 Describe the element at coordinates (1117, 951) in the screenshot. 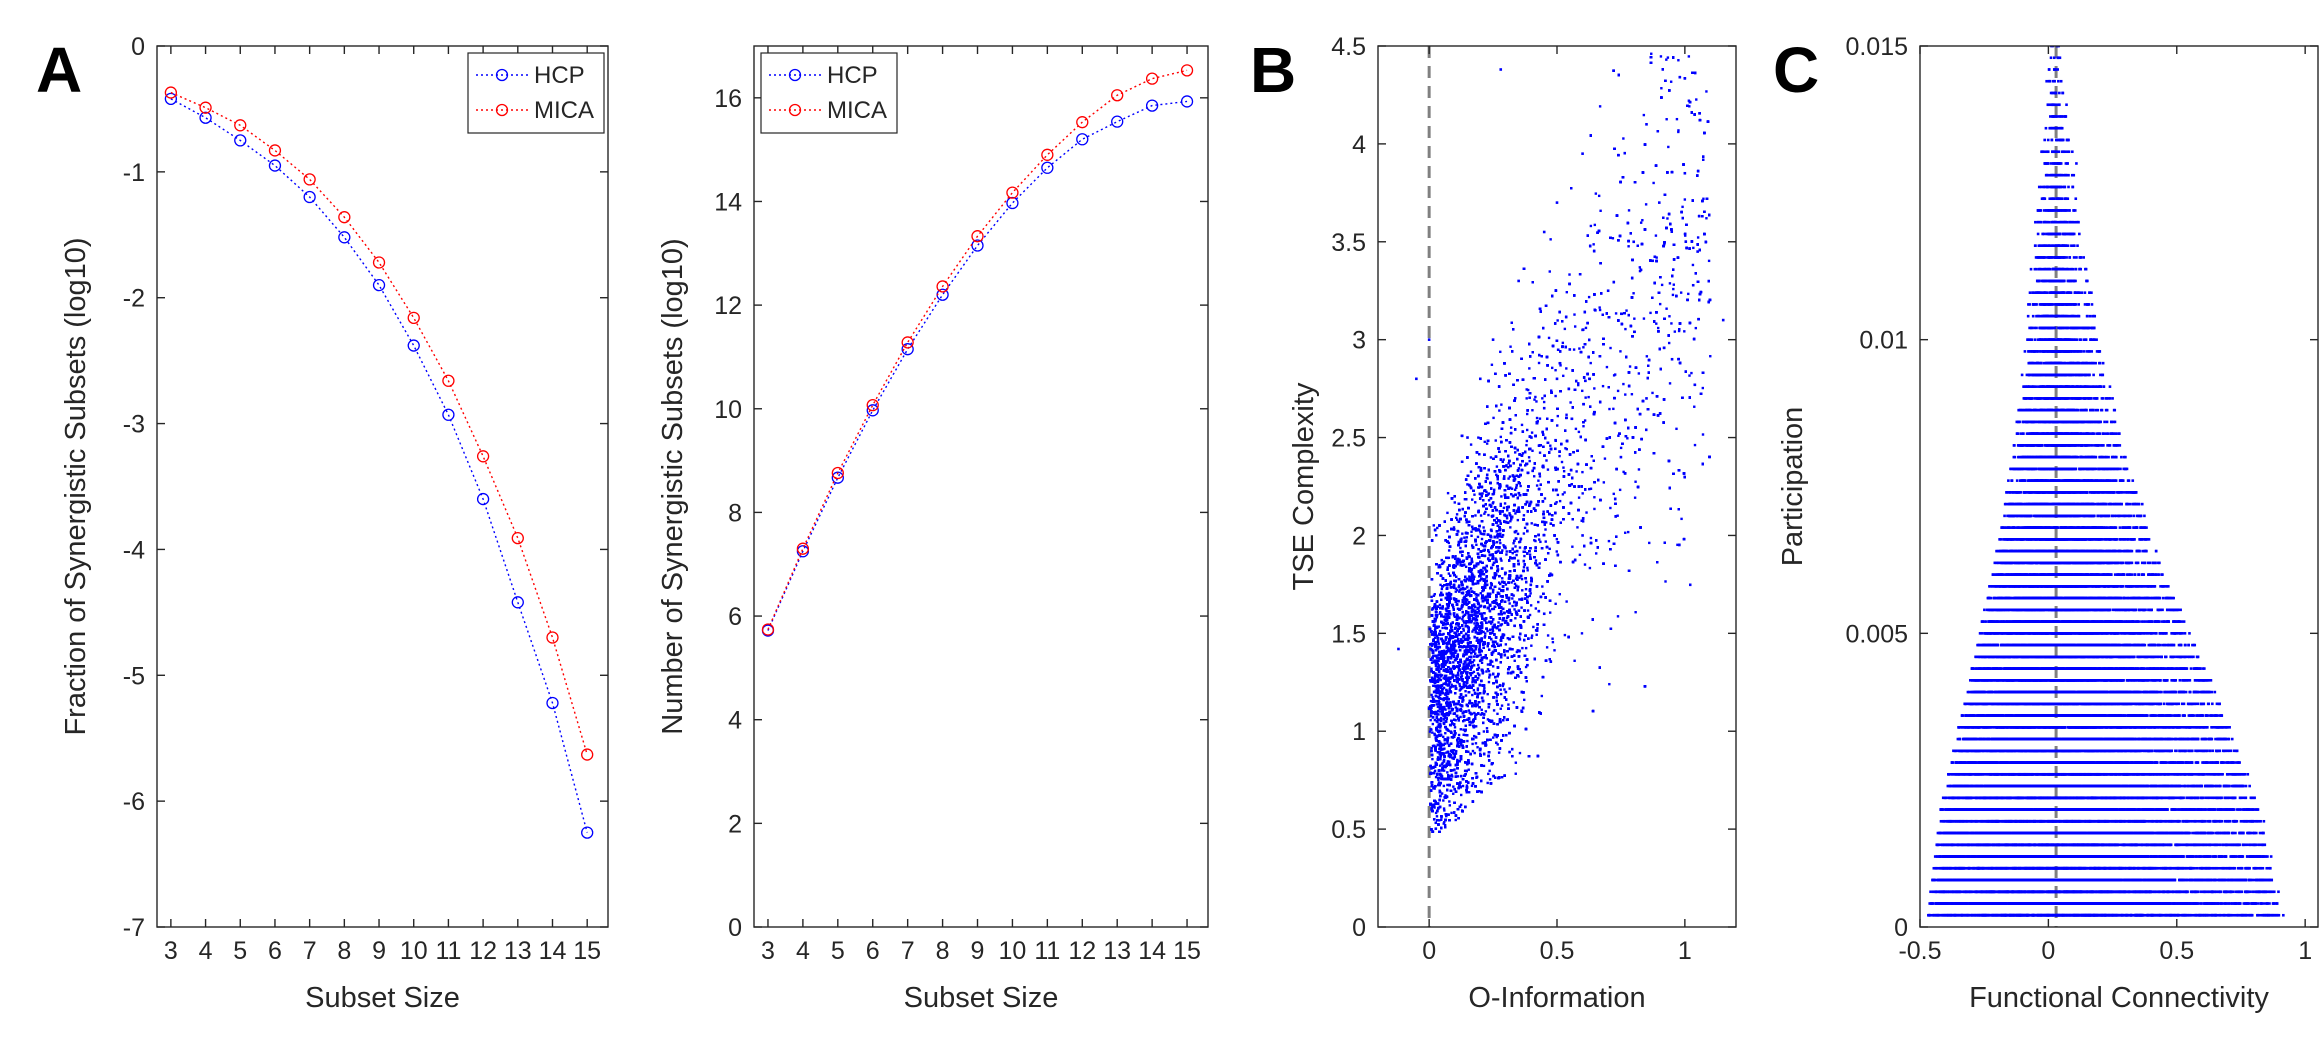

I see `x-tick-label: 13` at that location.